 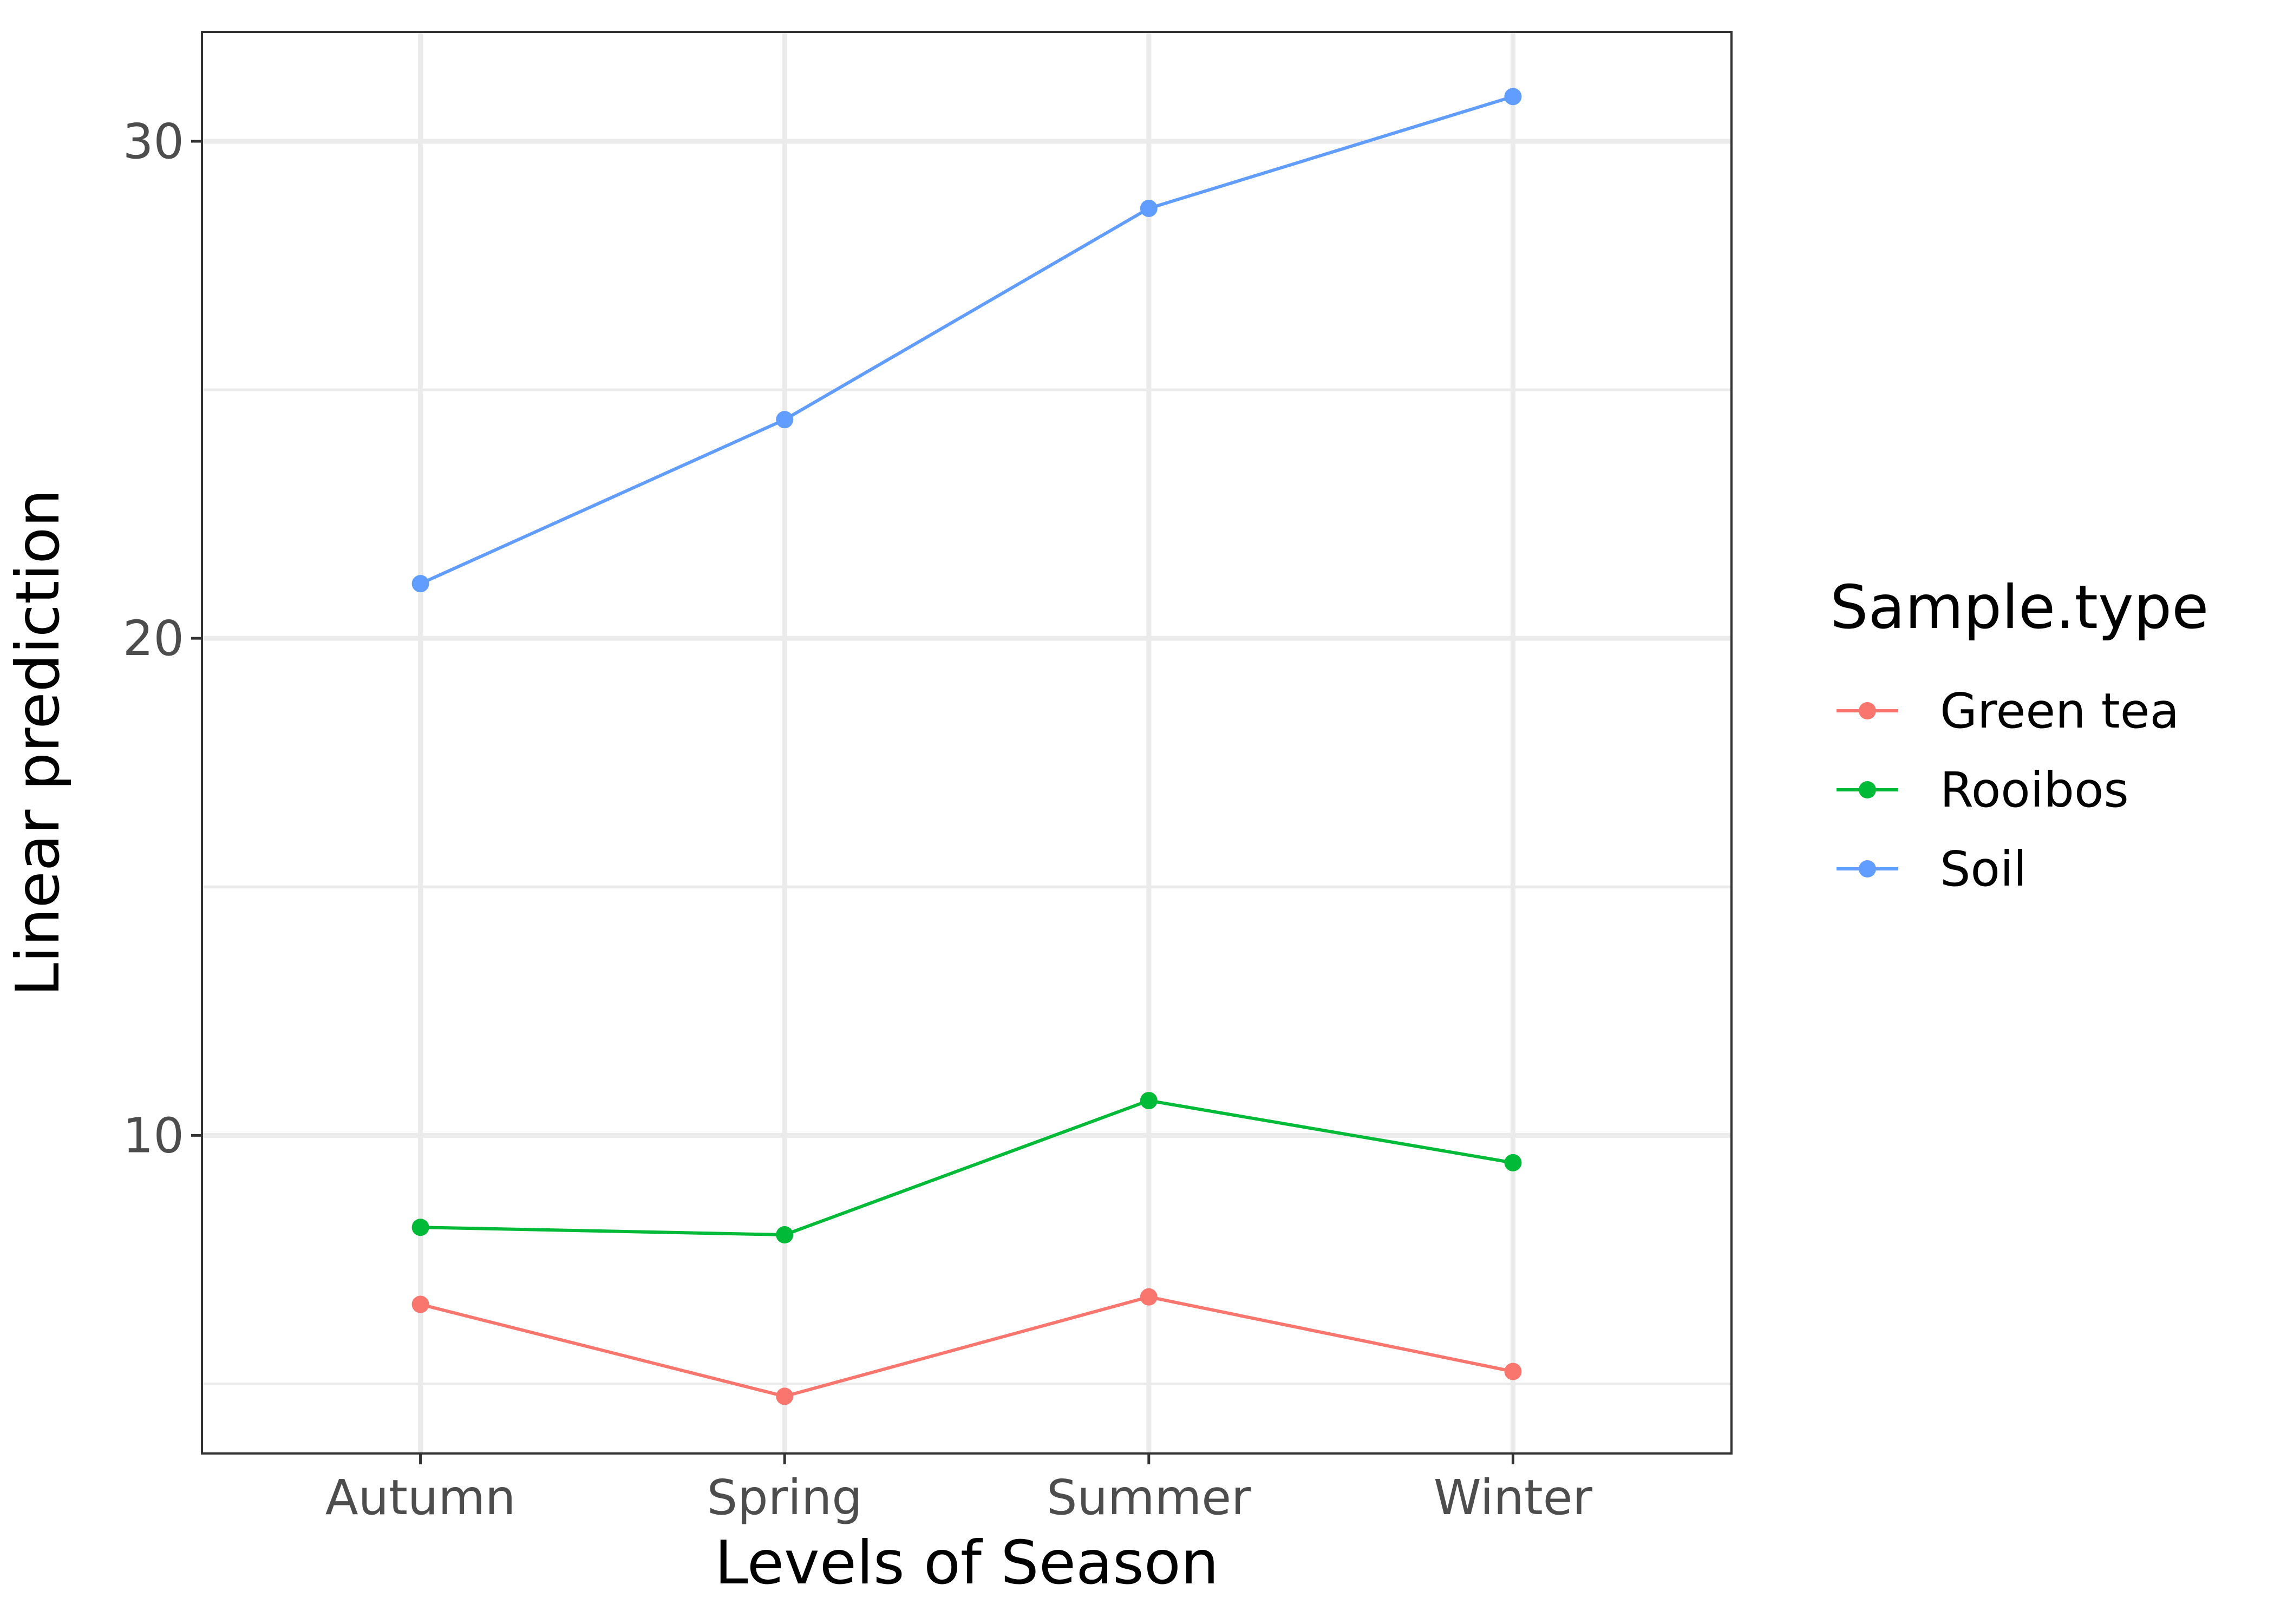 I want to click on legend-label: Rooibos, so click(x=2035, y=790).